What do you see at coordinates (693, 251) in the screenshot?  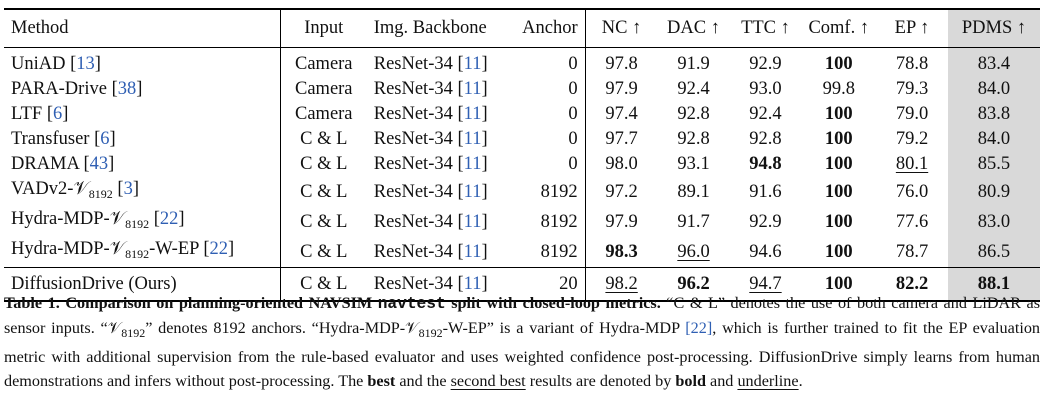 I see `dac-value: 96.0` at bounding box center [693, 251].